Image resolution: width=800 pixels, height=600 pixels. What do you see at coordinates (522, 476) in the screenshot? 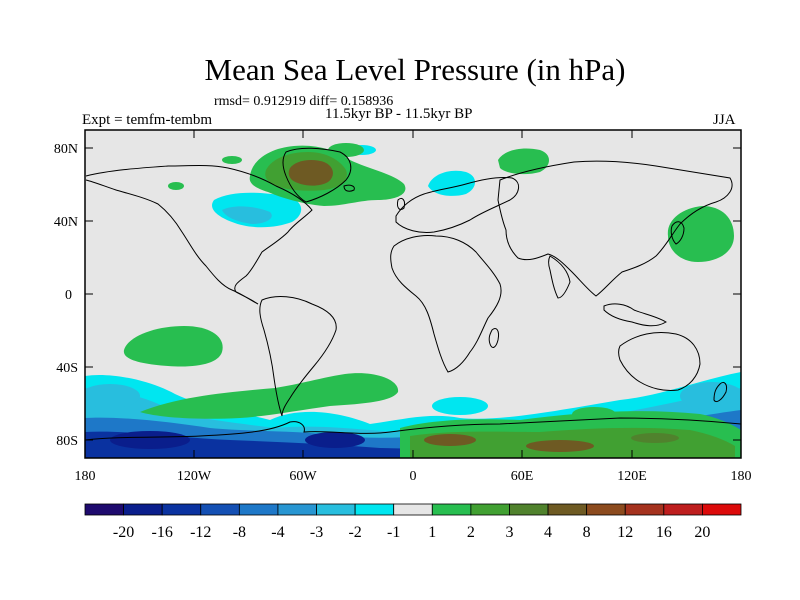
I see `x-tick-label: 60E` at bounding box center [522, 476].